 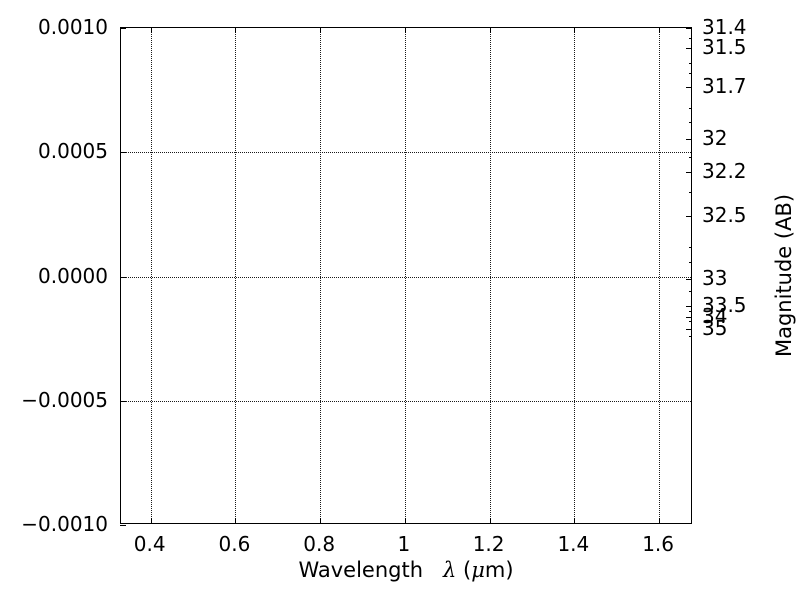 I want to click on x-axis-label-text: Wavelength, so click(x=361, y=570).